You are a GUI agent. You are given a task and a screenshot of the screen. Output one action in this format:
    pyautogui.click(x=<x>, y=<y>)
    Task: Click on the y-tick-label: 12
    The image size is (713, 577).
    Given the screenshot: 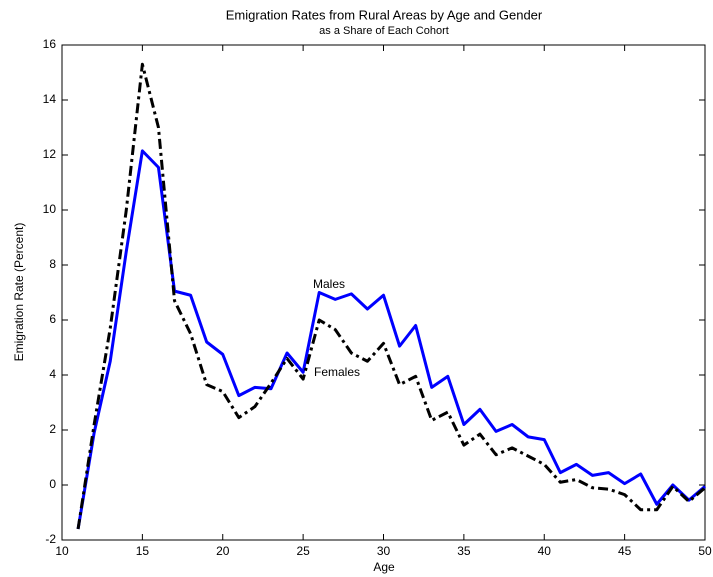 What is the action you would take?
    pyautogui.click(x=50, y=154)
    